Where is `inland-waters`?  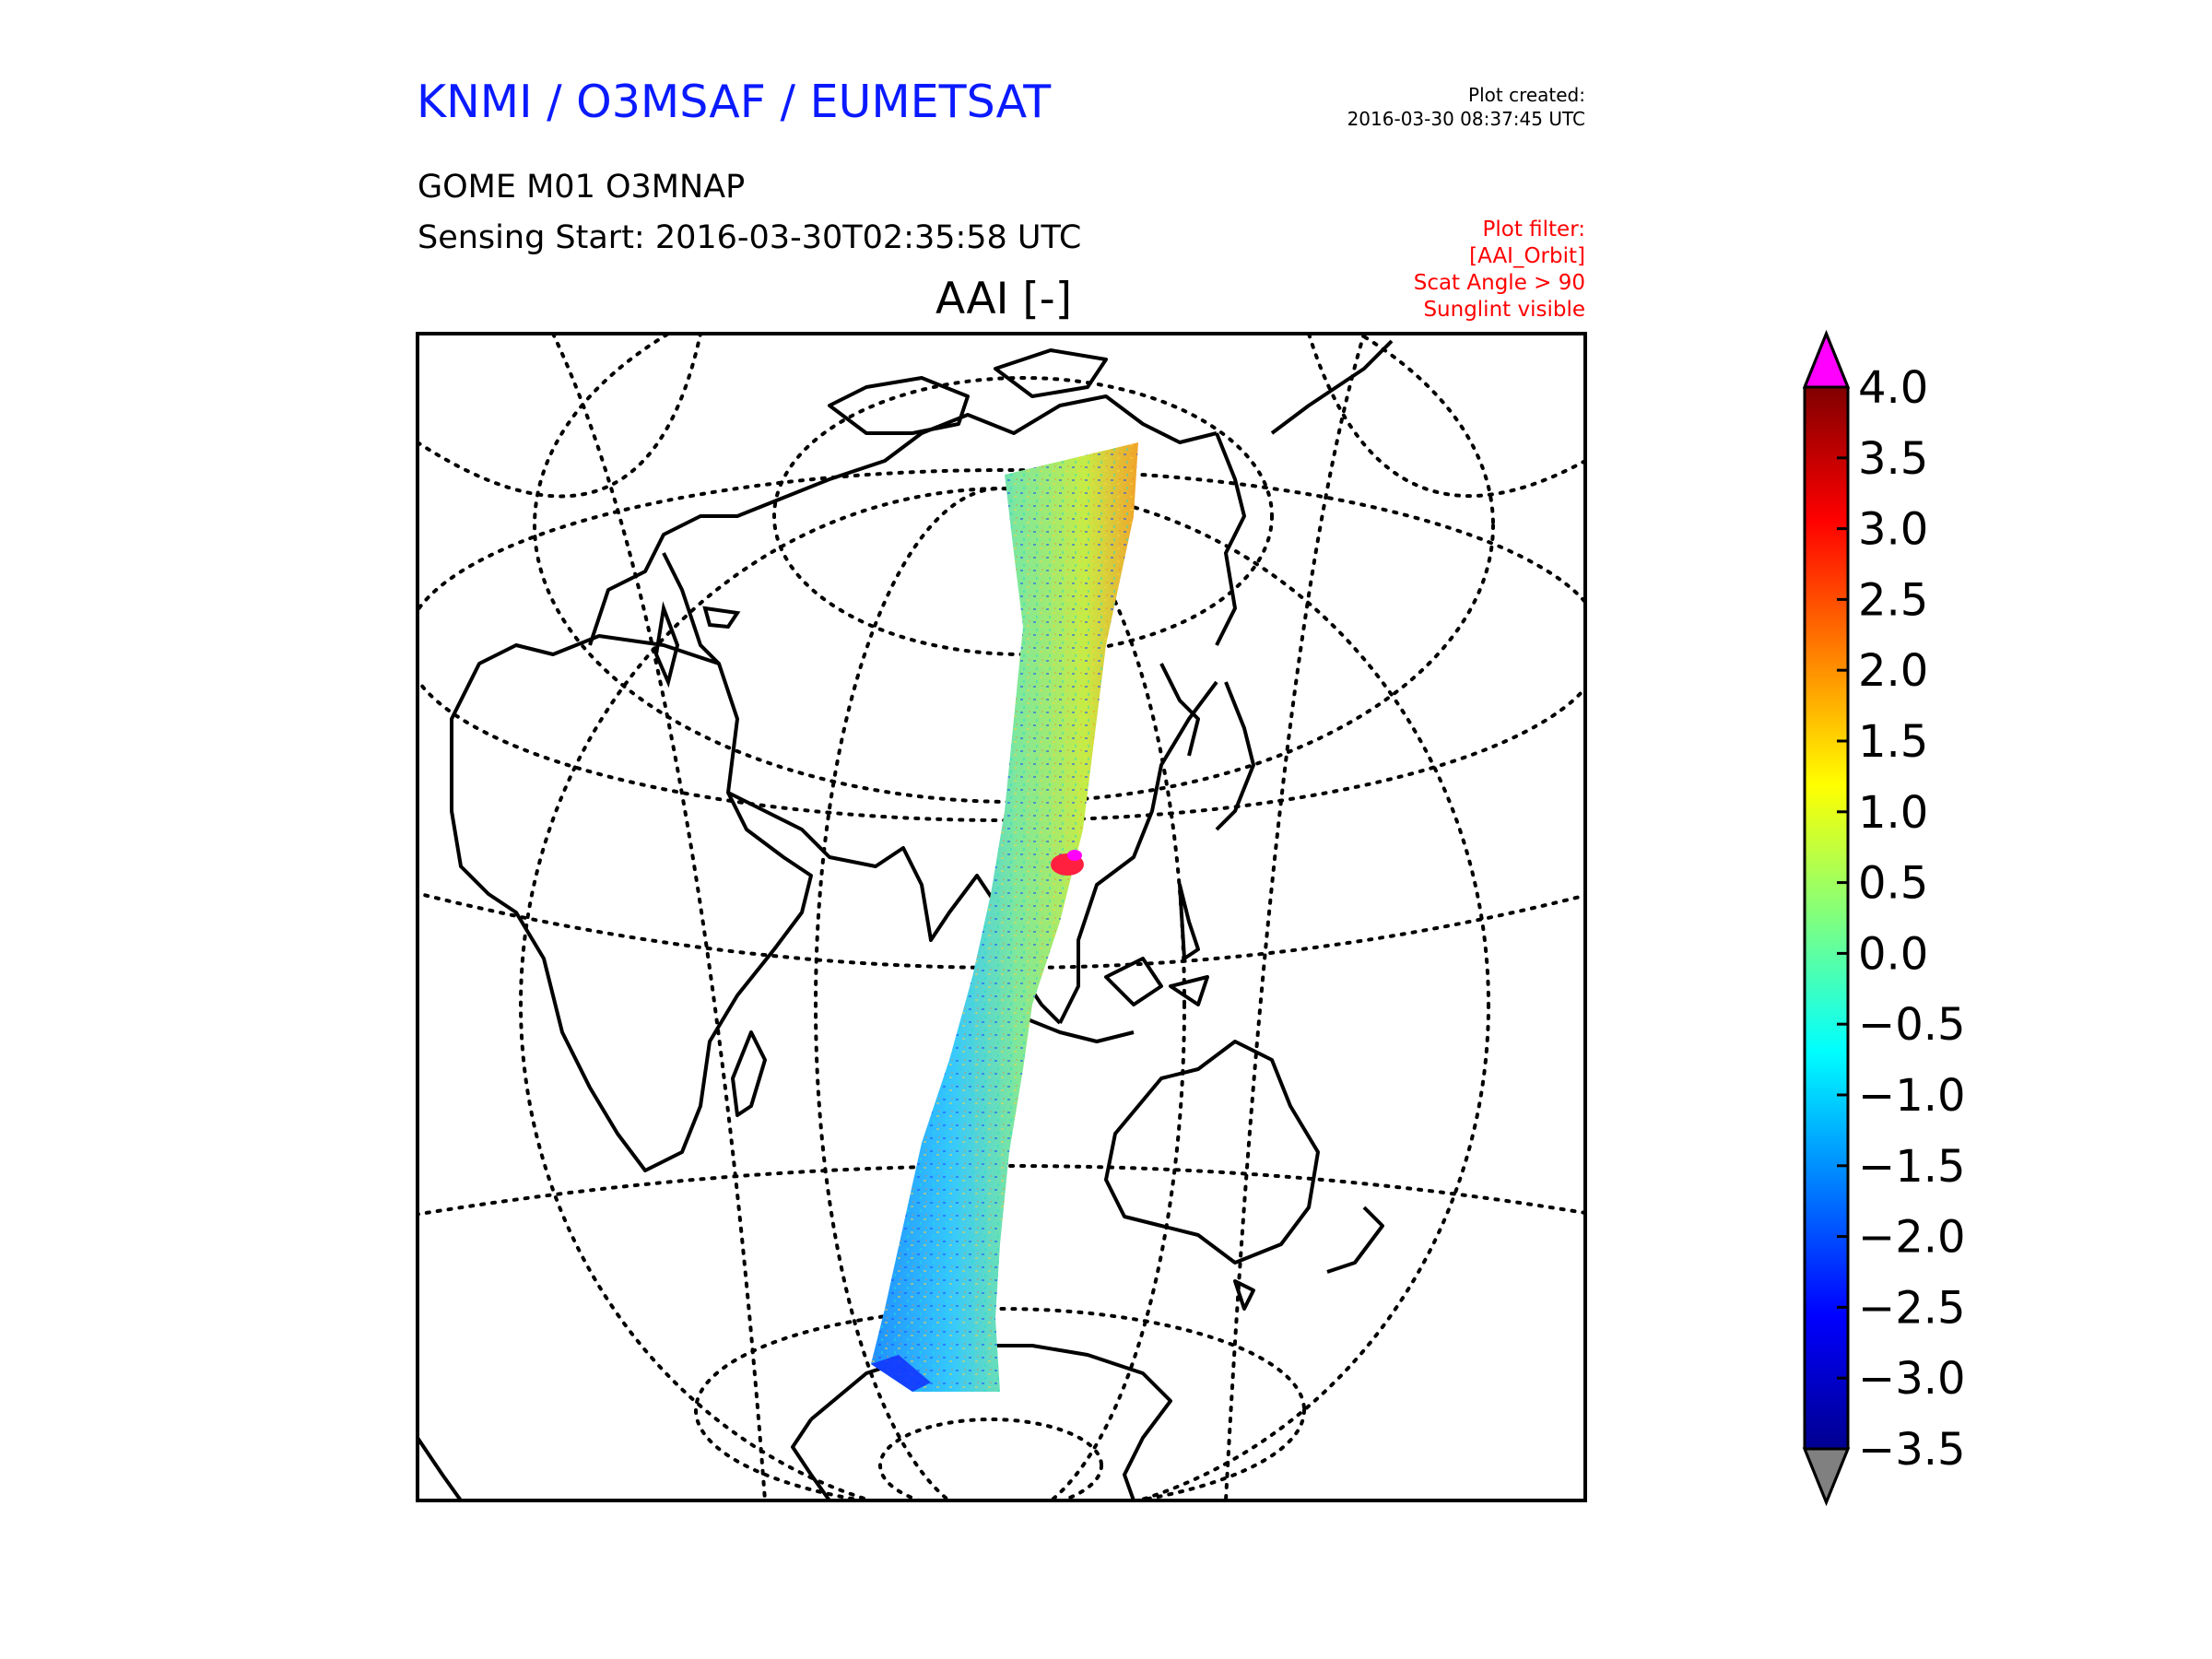
inland-waters is located at coordinates (697, 644).